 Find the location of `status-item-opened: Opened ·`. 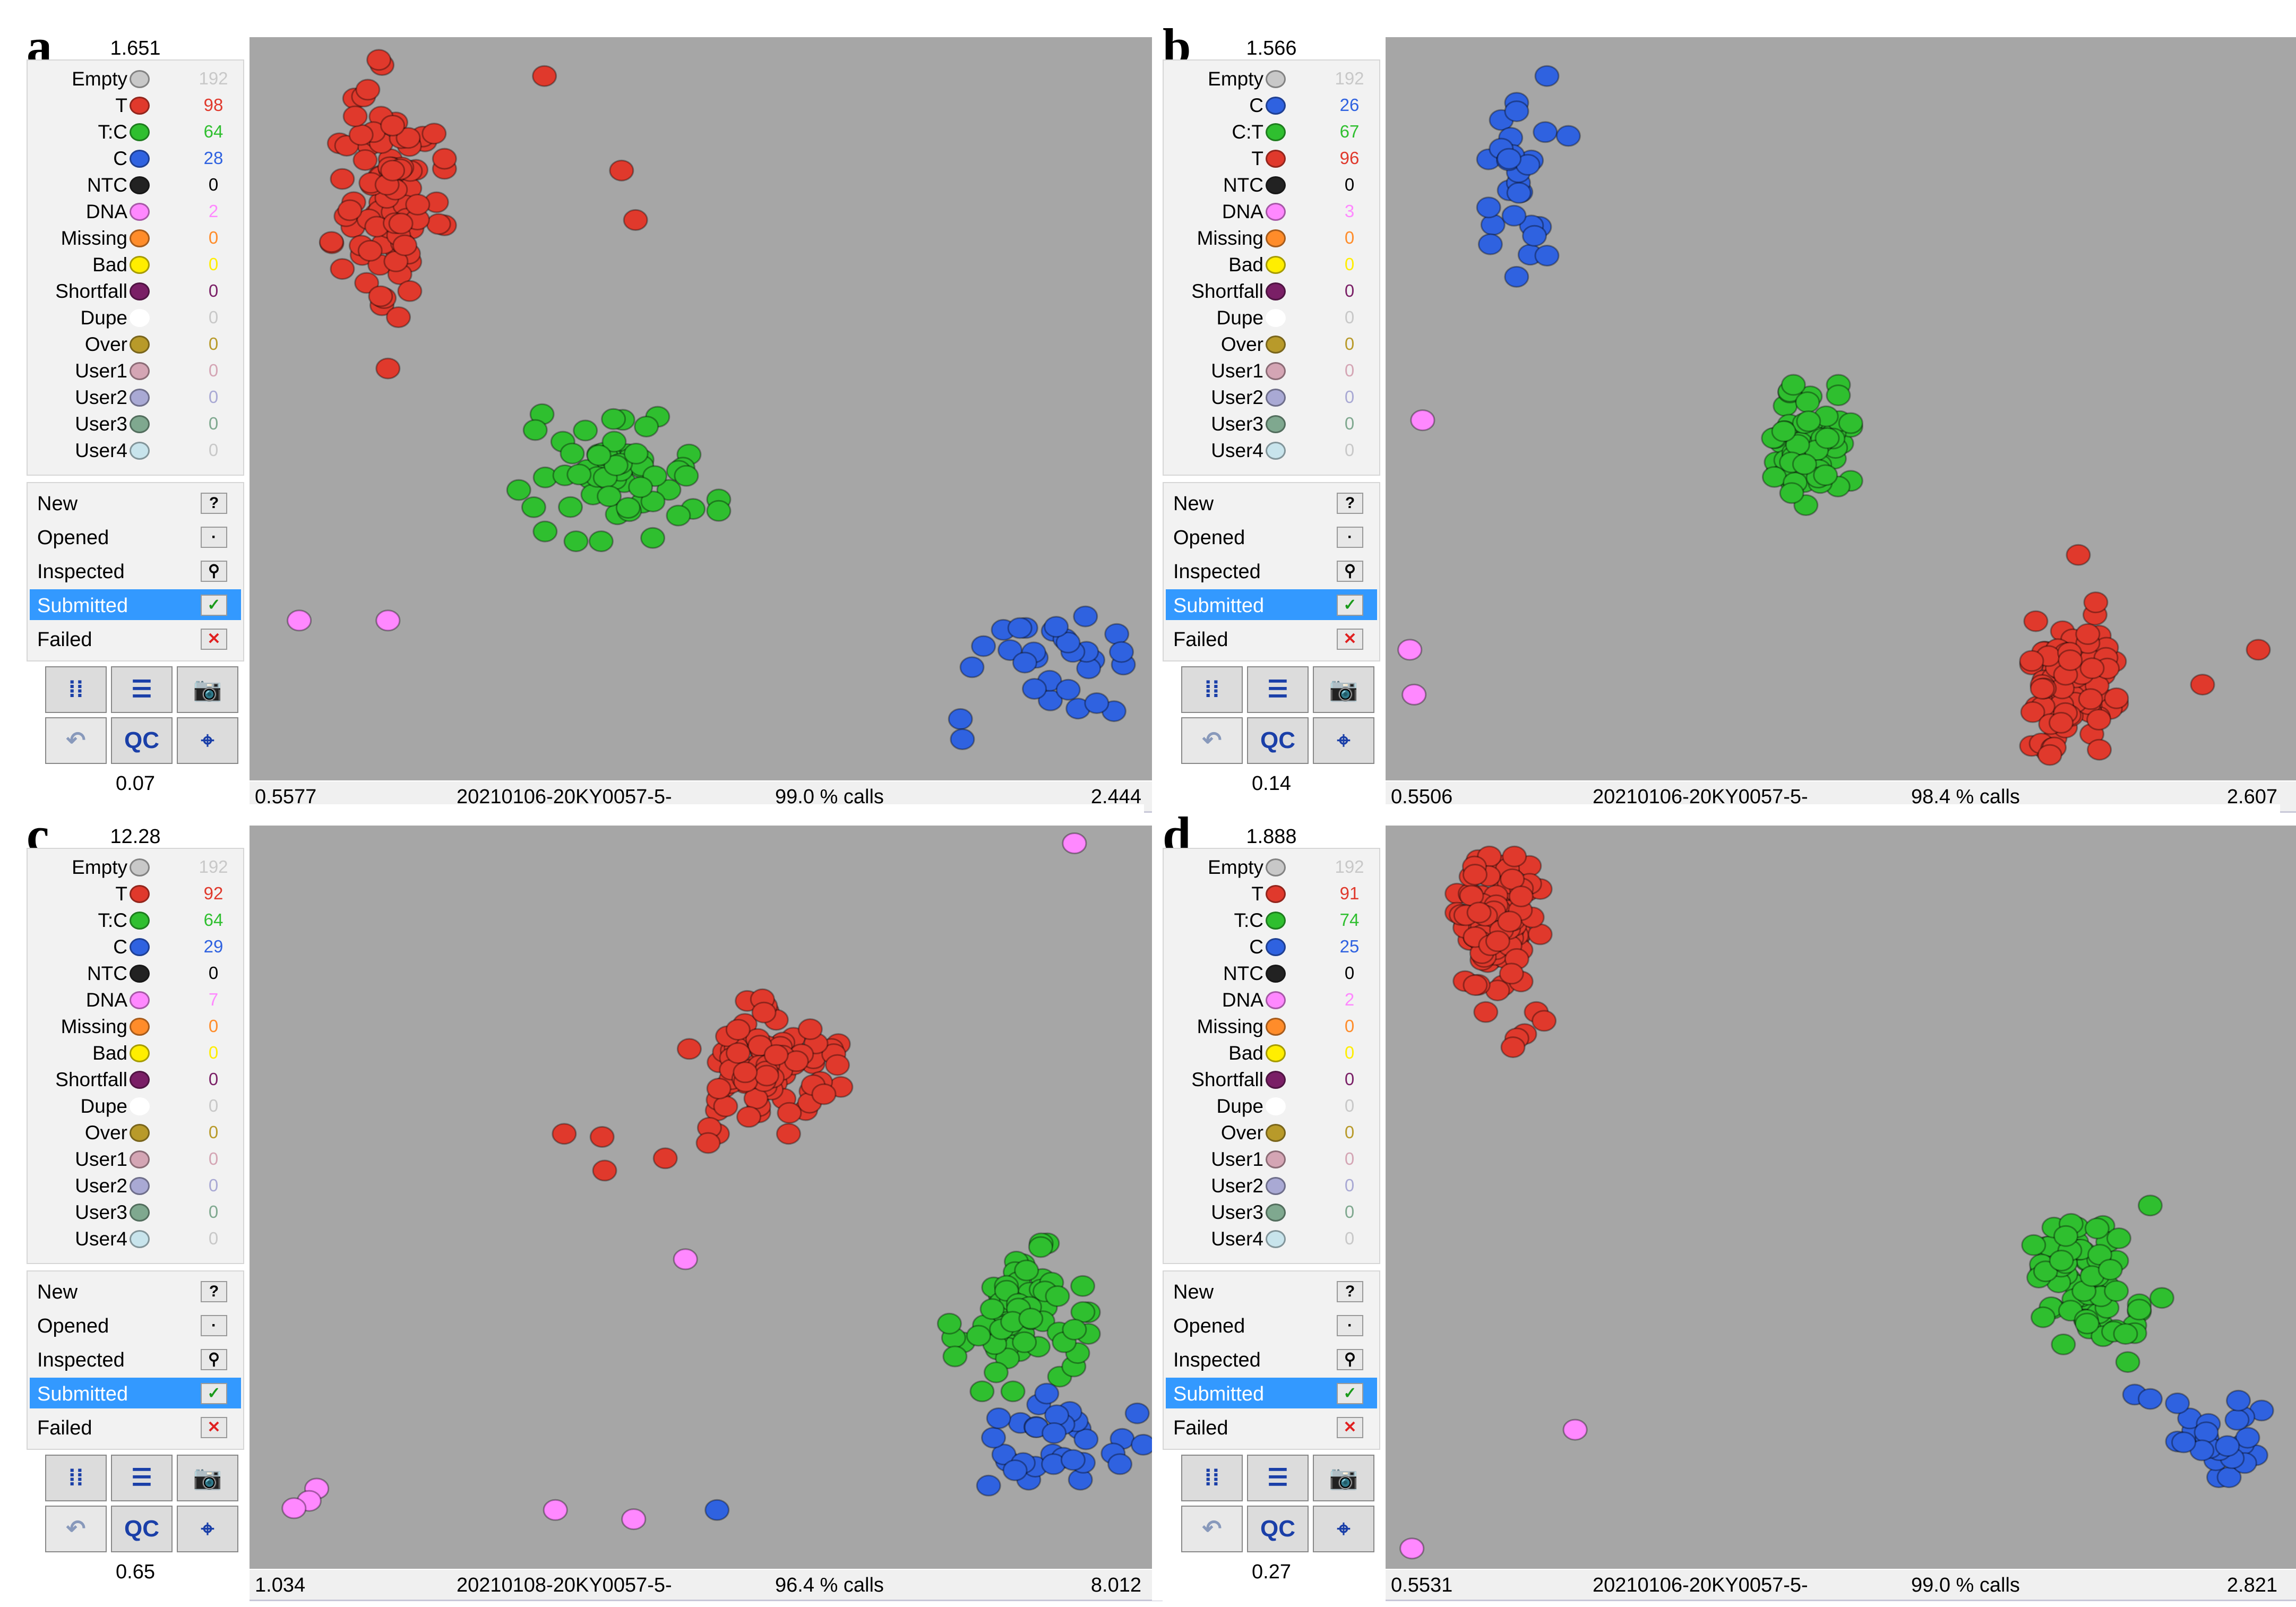

status-item-opened: Opened · is located at coordinates (135, 1325).